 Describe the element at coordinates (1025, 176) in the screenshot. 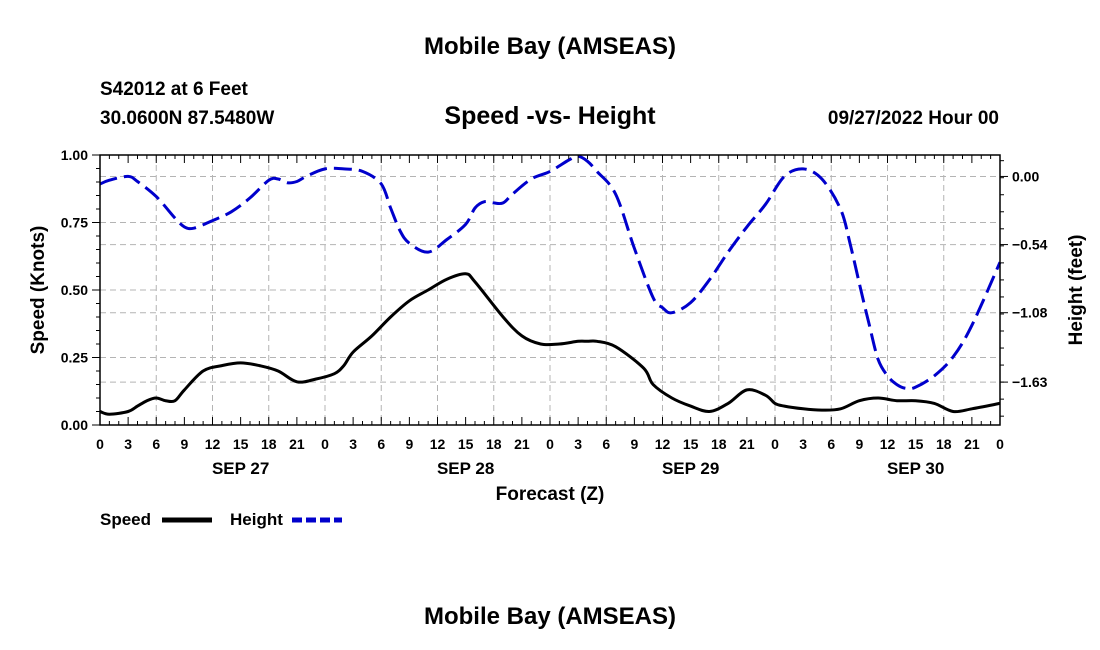

I see `y-right-tick-label: 0.00` at that location.